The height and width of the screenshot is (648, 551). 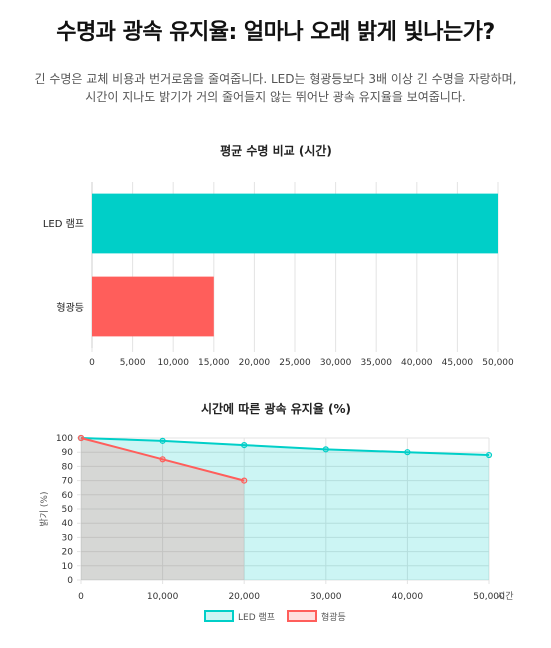 I want to click on y-tick-label: 10, so click(x=68, y=567).